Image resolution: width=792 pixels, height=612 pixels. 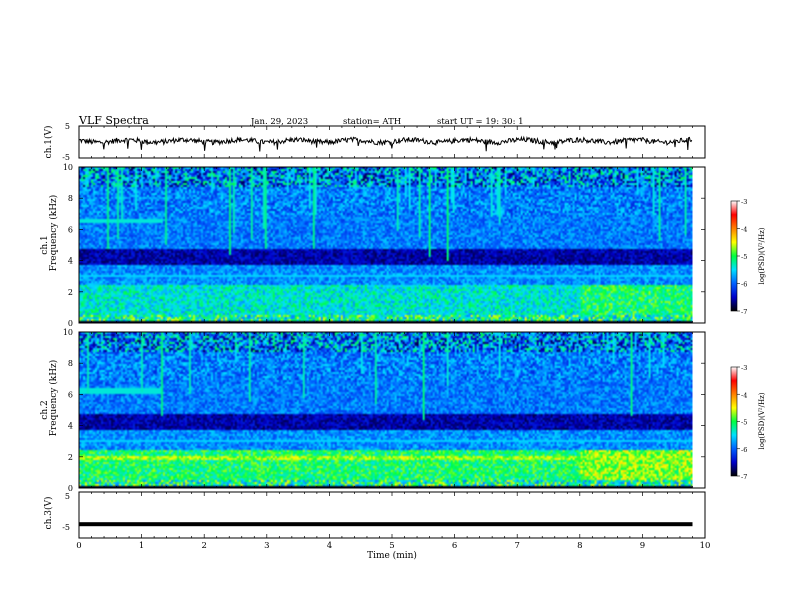 I want to click on ch1-frequency-ylabel: Frequency (kHz), so click(x=53, y=233).